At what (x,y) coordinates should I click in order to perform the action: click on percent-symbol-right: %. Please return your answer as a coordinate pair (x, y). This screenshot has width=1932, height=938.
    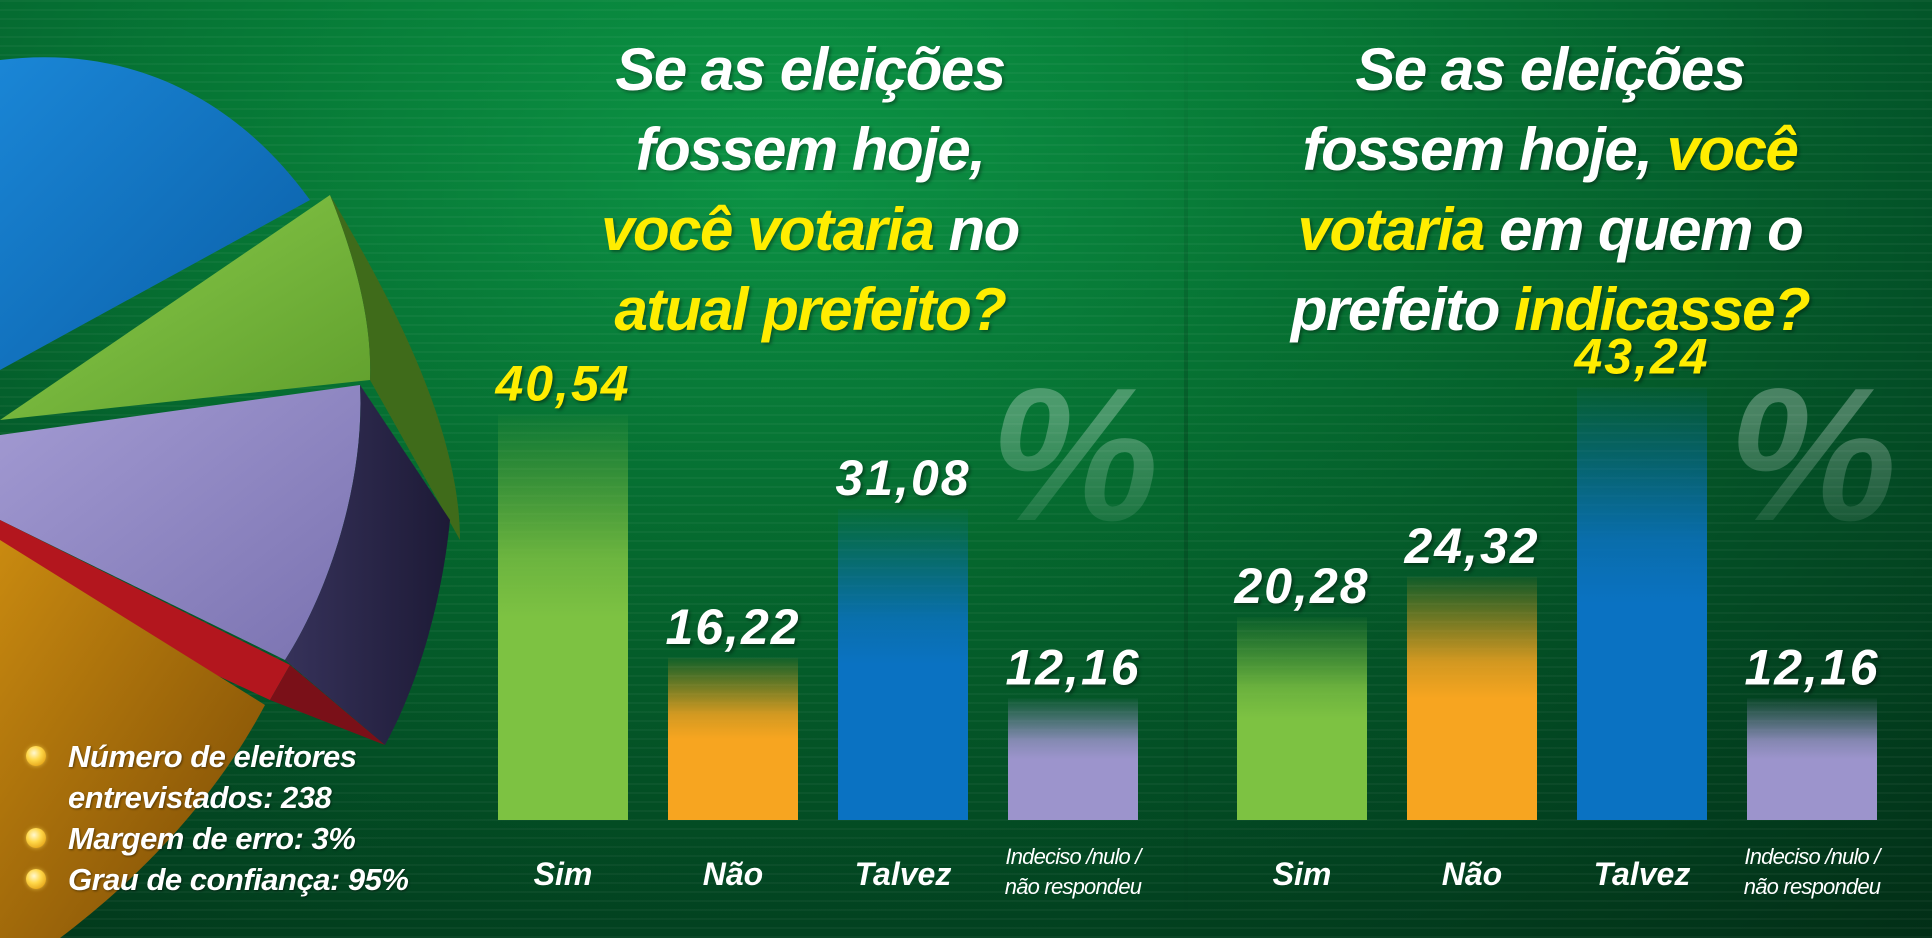
    Looking at the image, I should click on (1812, 455).